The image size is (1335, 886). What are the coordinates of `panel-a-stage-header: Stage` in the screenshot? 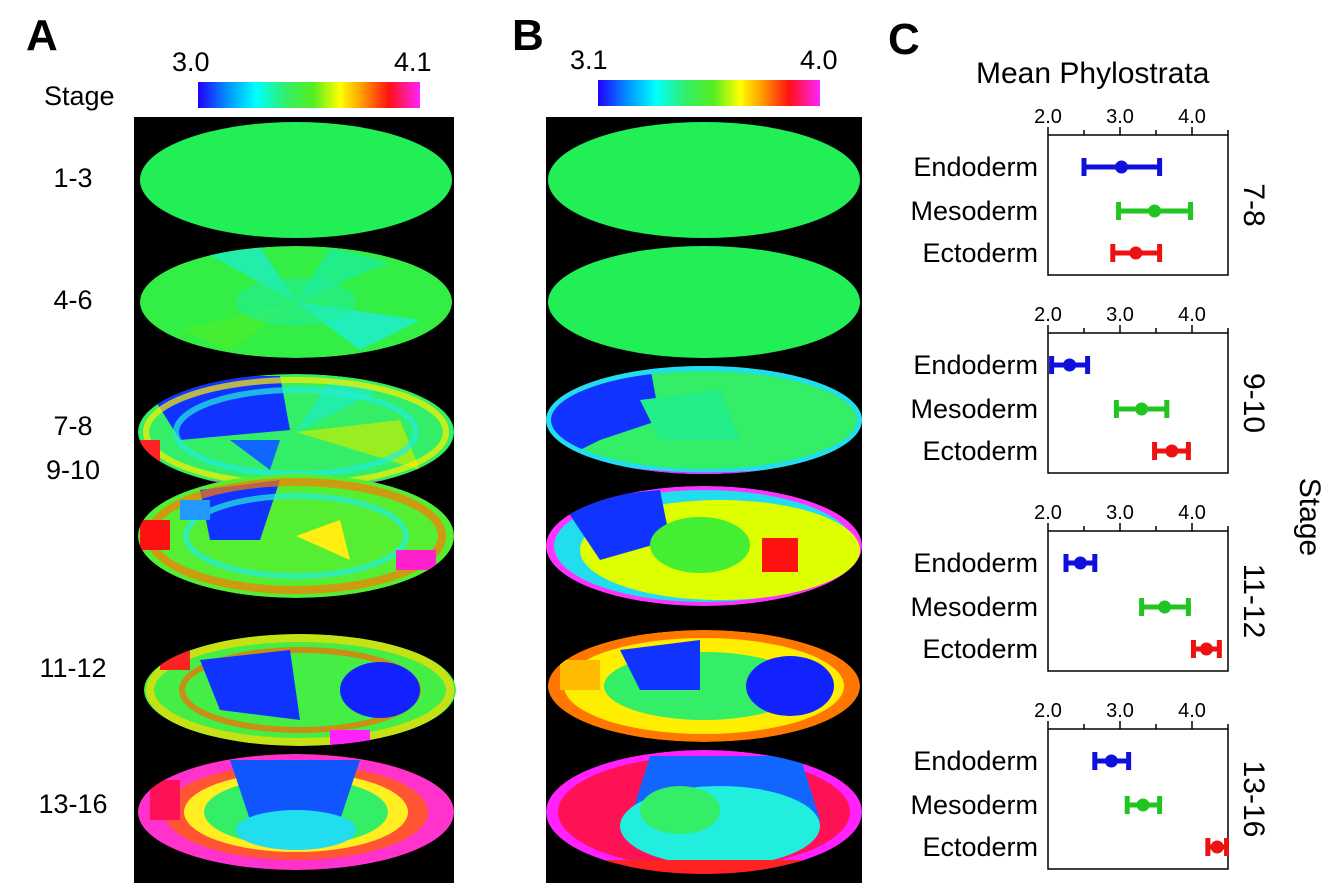 It's located at (79, 96).